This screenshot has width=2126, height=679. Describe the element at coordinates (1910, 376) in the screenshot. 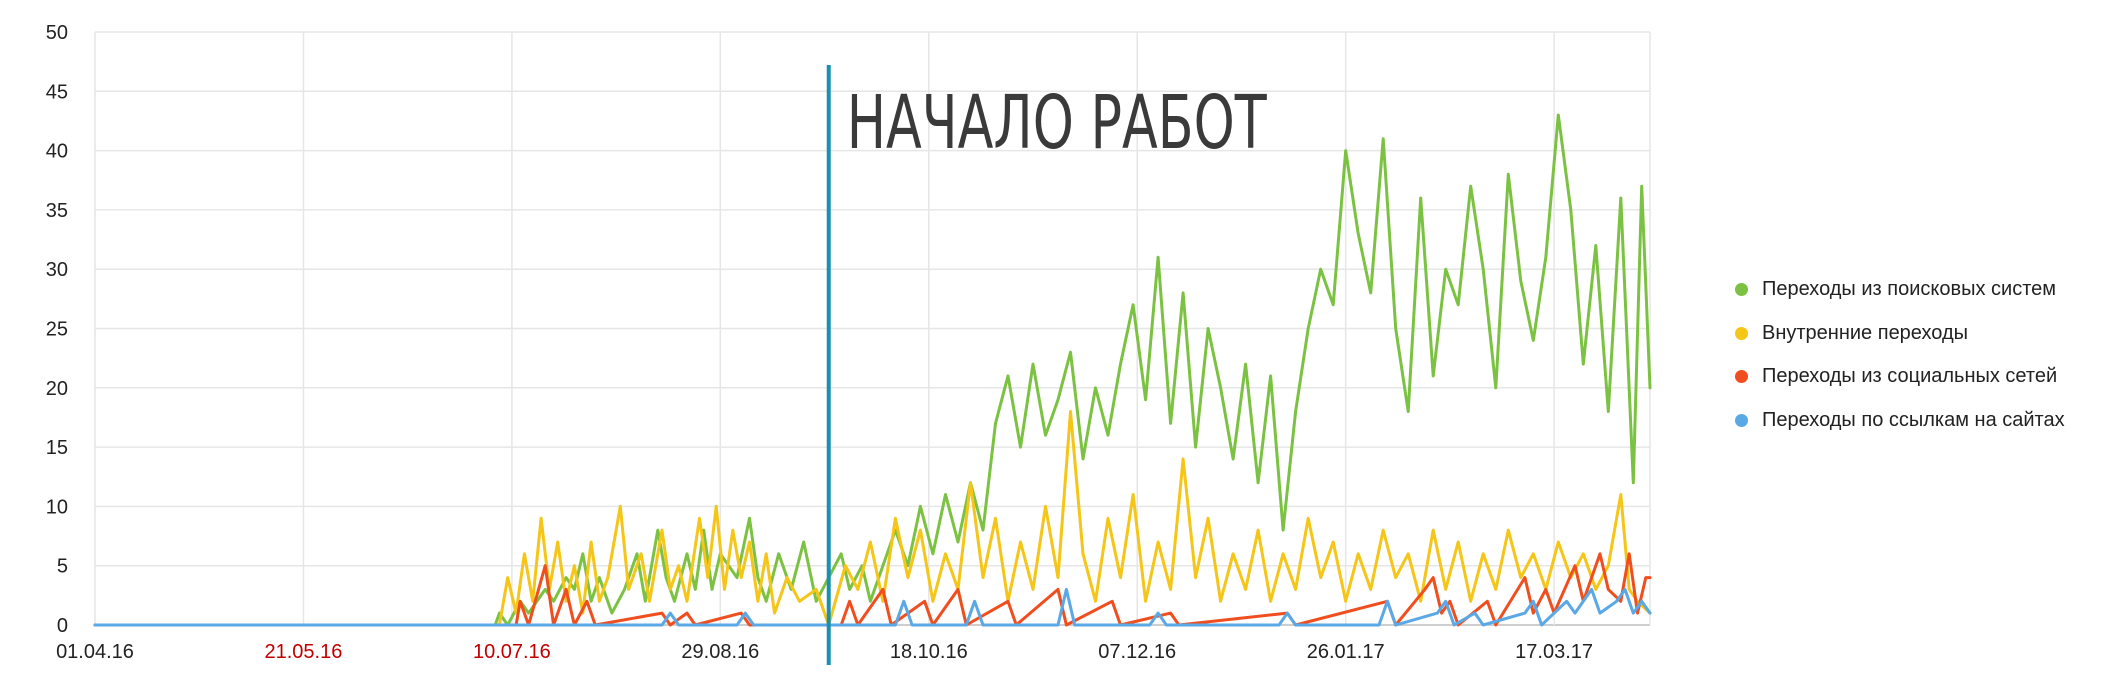

I see `legend-label-social: Переходы из социальных сетей` at that location.